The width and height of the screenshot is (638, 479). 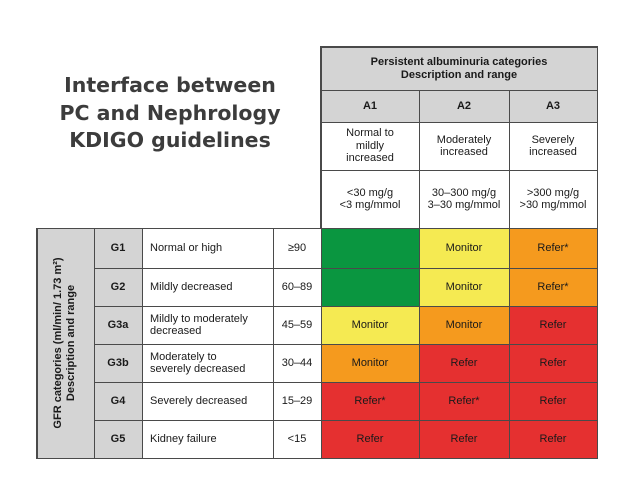 I want to click on gfr-code-g5: G5, so click(x=118, y=439).